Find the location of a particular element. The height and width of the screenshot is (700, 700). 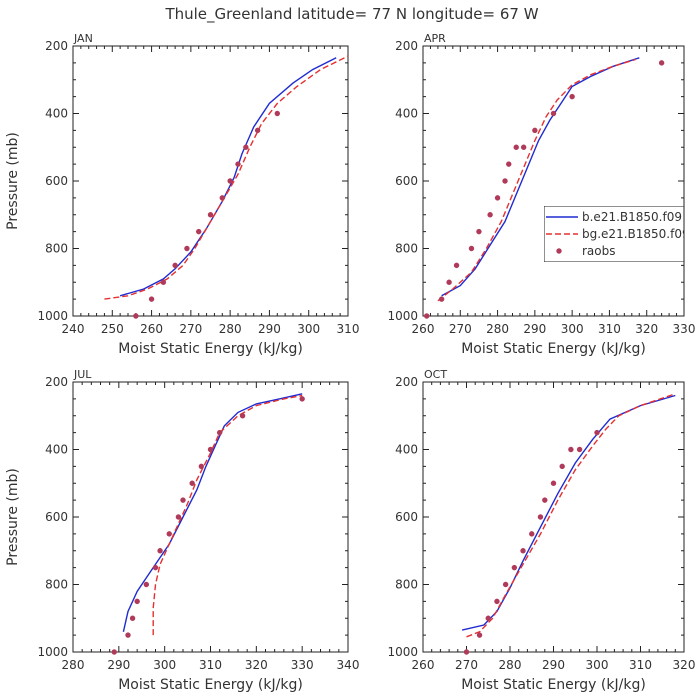

panel-title: JAN is located at coordinates (83, 38).